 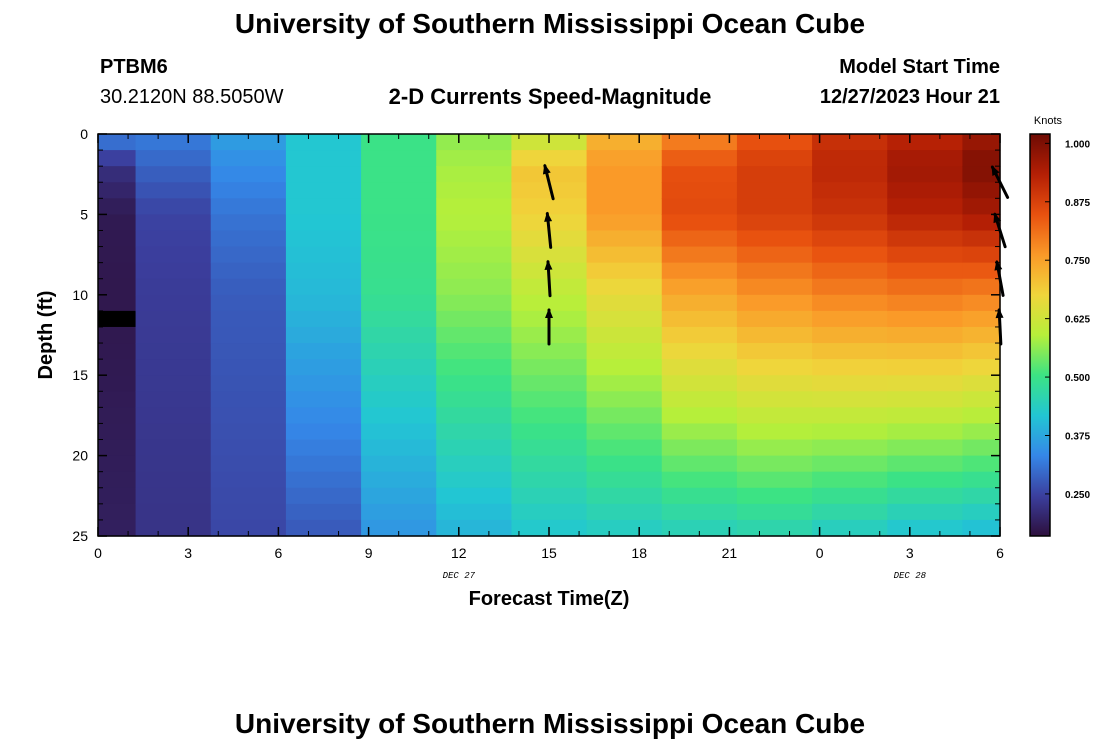 What do you see at coordinates (46, 335) in the screenshot?
I see `y-axis-title: Depth (ft)` at bounding box center [46, 335].